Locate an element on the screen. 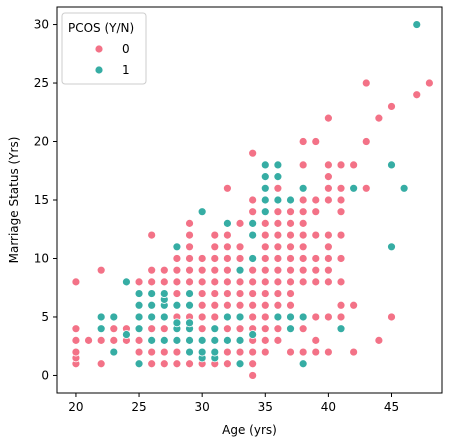 This screenshot has height=448, width=454. y-tick-label: 5 is located at coordinates (45, 317).